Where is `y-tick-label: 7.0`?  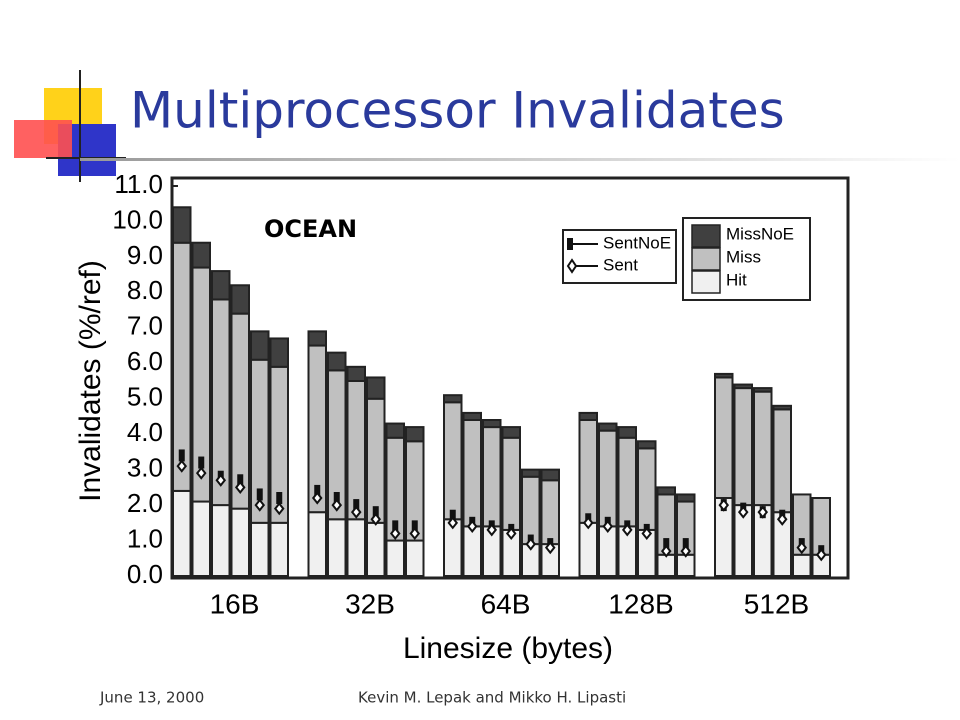
y-tick-label: 7.0 is located at coordinates (145, 326).